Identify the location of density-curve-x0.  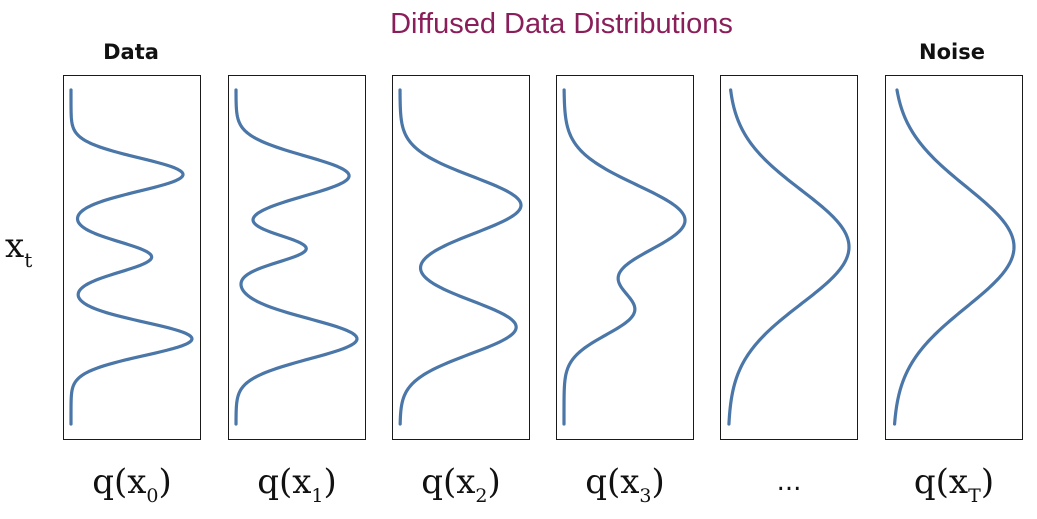
(131, 257).